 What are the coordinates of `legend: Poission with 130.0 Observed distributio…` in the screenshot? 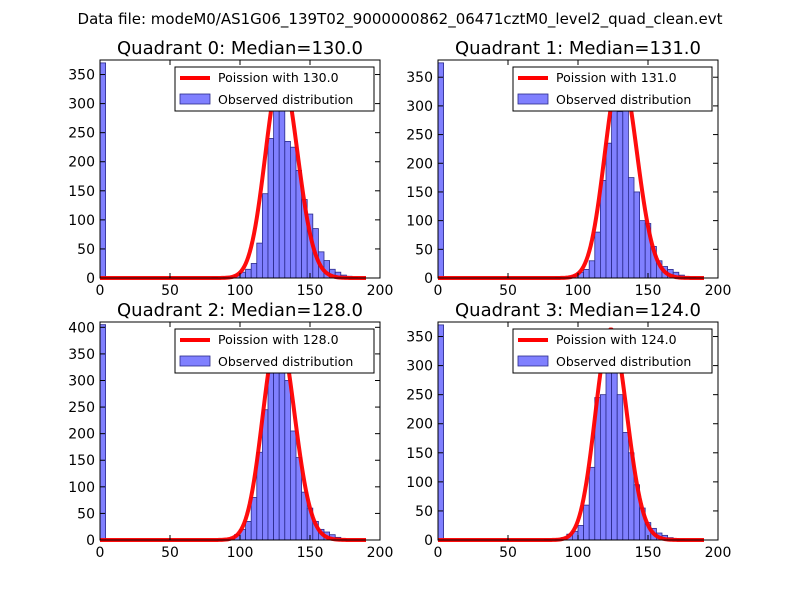 It's located at (274, 89).